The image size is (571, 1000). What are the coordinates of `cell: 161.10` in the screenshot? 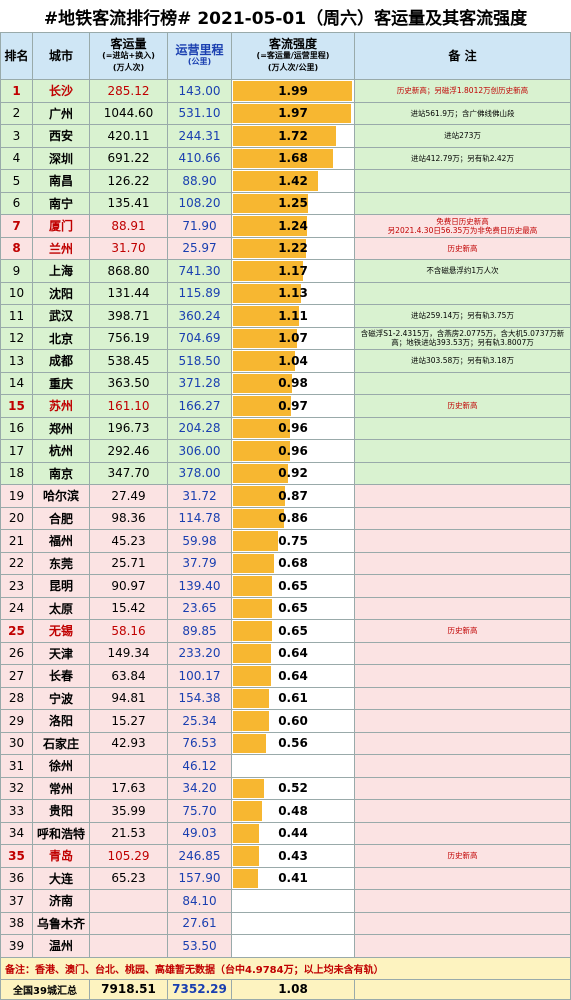 It's located at (129, 406).